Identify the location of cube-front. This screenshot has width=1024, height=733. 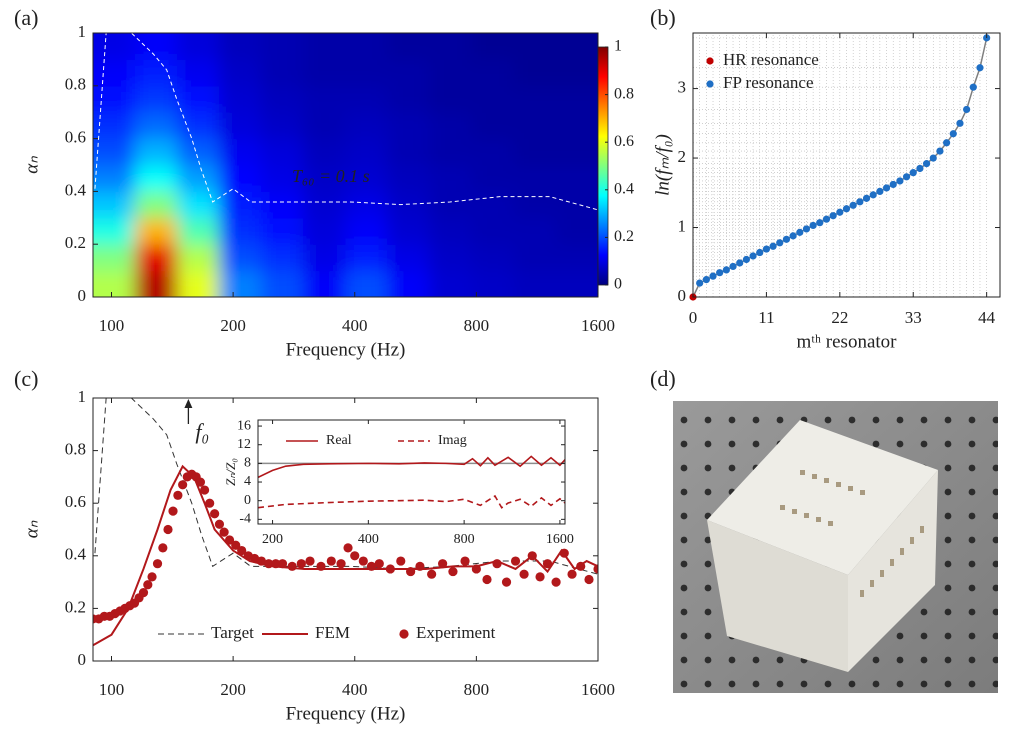
(777, 596).